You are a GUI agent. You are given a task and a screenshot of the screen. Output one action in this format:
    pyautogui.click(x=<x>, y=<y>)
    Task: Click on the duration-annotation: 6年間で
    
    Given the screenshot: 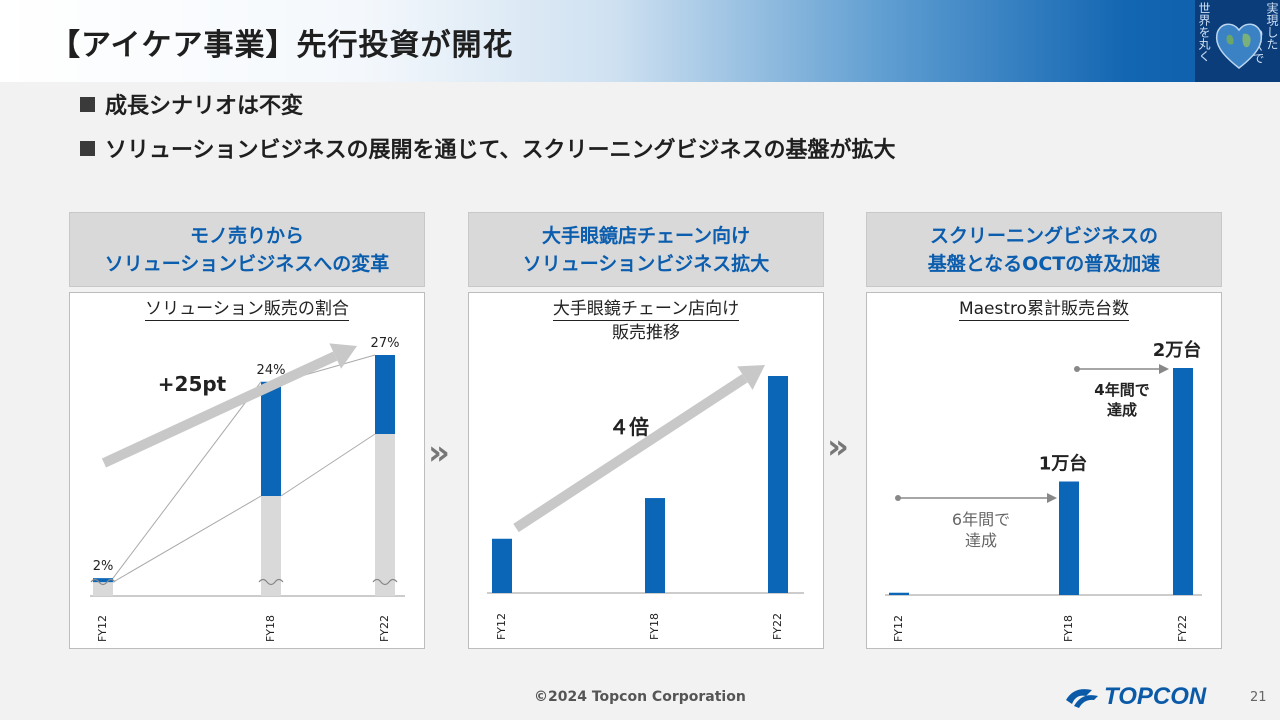 What is the action you would take?
    pyautogui.click(x=981, y=519)
    